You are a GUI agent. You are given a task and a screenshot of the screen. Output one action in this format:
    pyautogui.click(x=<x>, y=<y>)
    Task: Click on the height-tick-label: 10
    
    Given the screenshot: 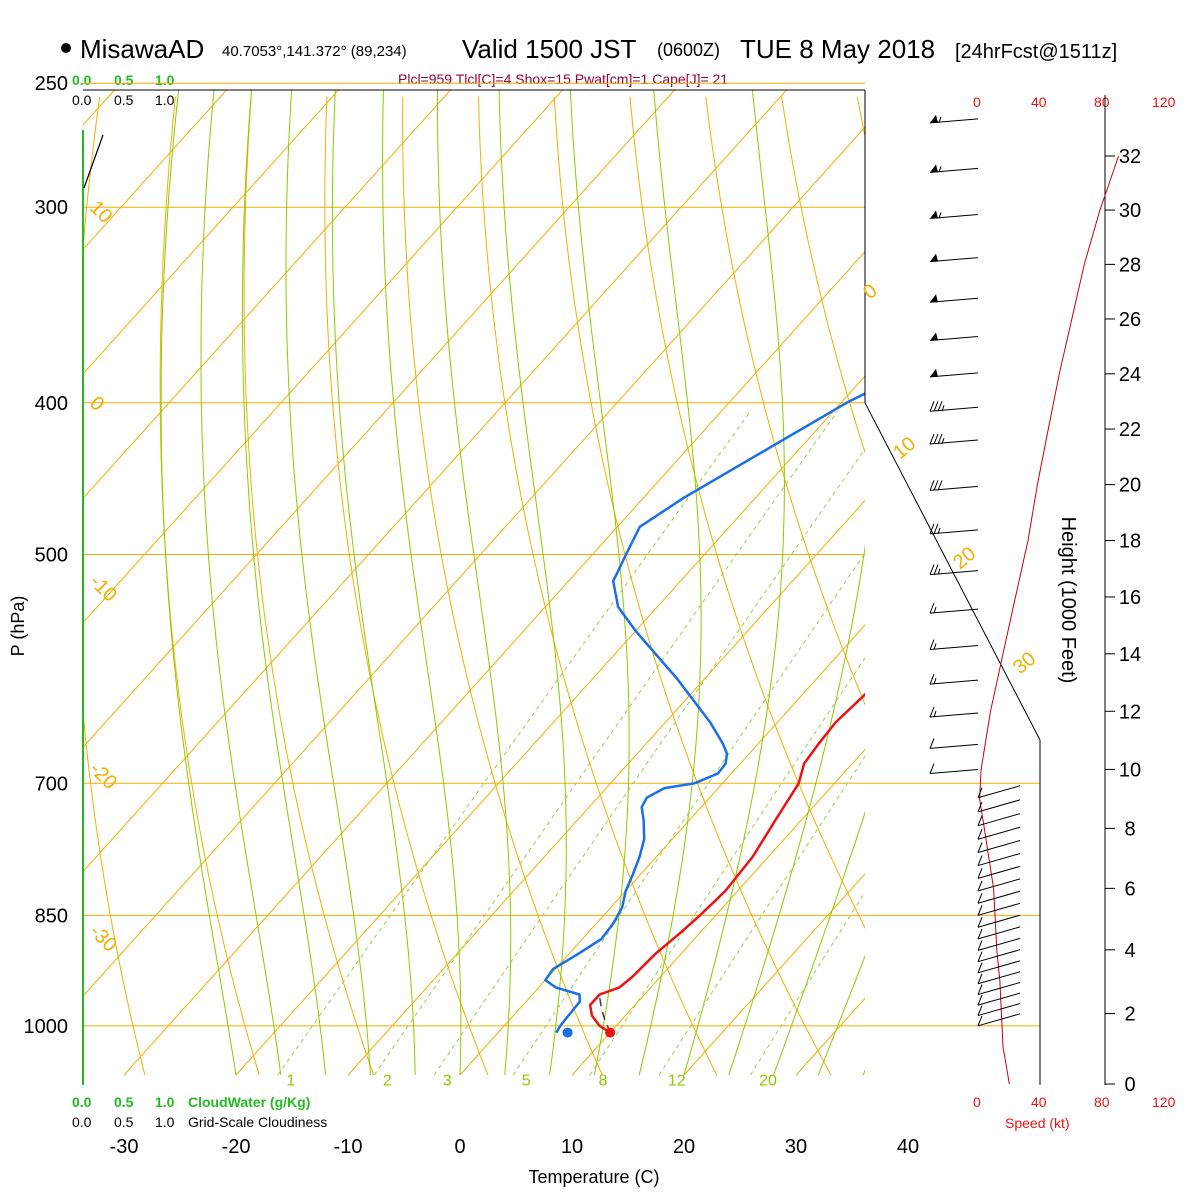 What is the action you would take?
    pyautogui.click(x=1130, y=770)
    